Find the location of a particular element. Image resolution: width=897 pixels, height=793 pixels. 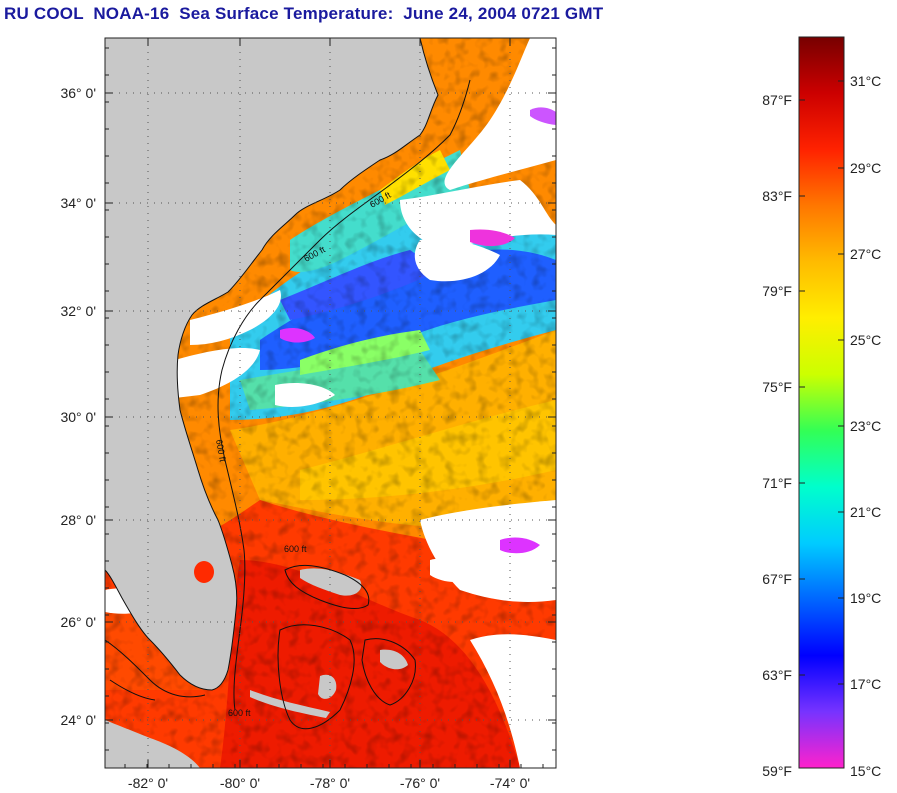

celsius-label: 29°C is located at coordinates (865, 168).